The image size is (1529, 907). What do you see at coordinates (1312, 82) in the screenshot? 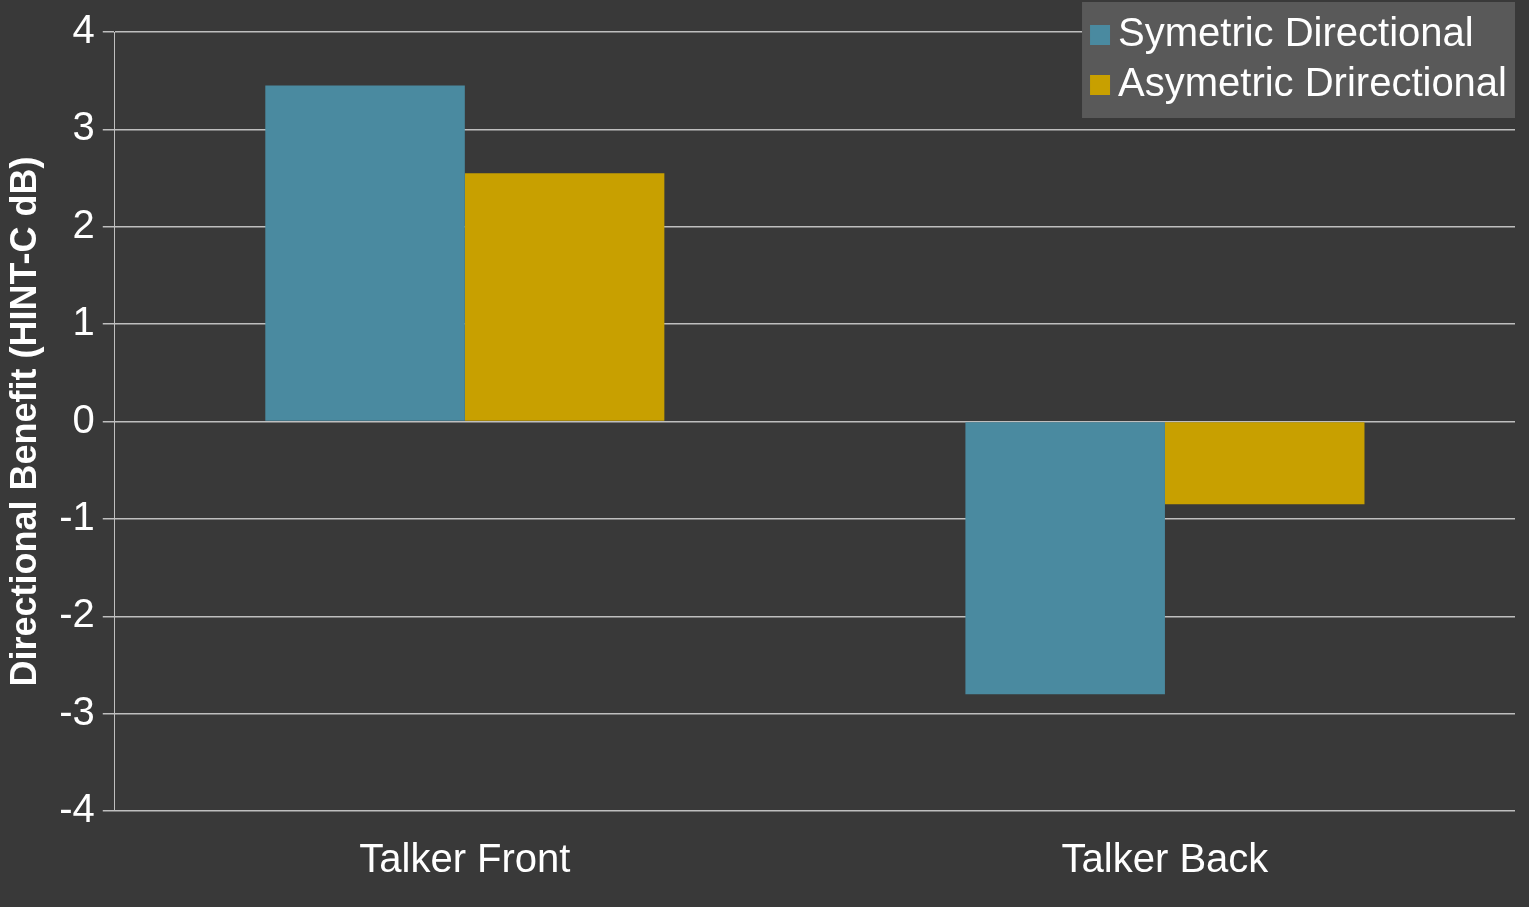
I see `legend-label: Asymetric Drirectional` at bounding box center [1312, 82].